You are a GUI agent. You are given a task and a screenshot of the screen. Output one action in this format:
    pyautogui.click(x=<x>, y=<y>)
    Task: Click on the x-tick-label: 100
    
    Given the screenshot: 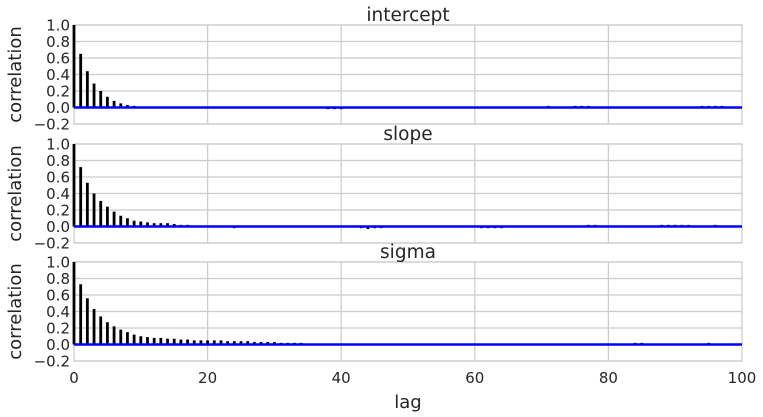 What is the action you would take?
    pyautogui.click(x=742, y=378)
    